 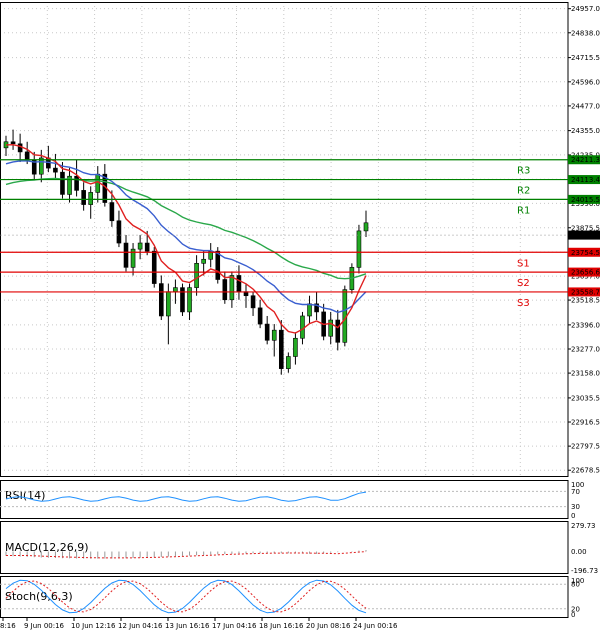 I want to click on macd-tick-label: 279.73, so click(x=583, y=526).